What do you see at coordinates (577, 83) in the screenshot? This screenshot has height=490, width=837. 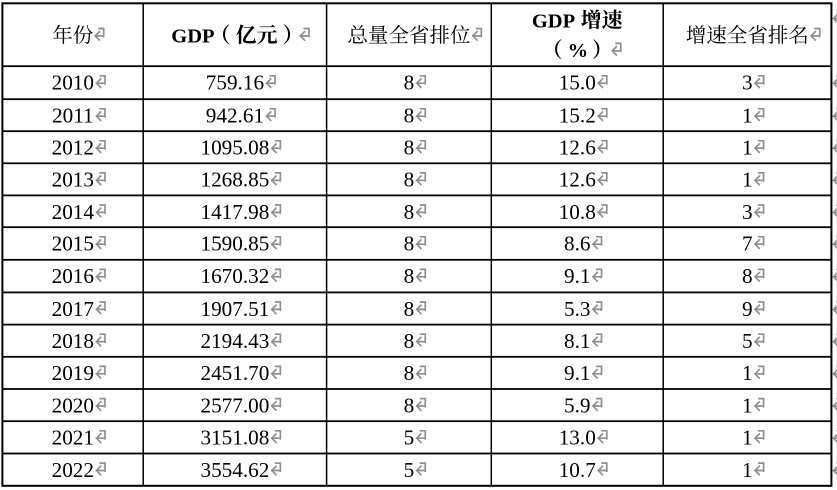 I see `svg-text: 15.0` at bounding box center [577, 83].